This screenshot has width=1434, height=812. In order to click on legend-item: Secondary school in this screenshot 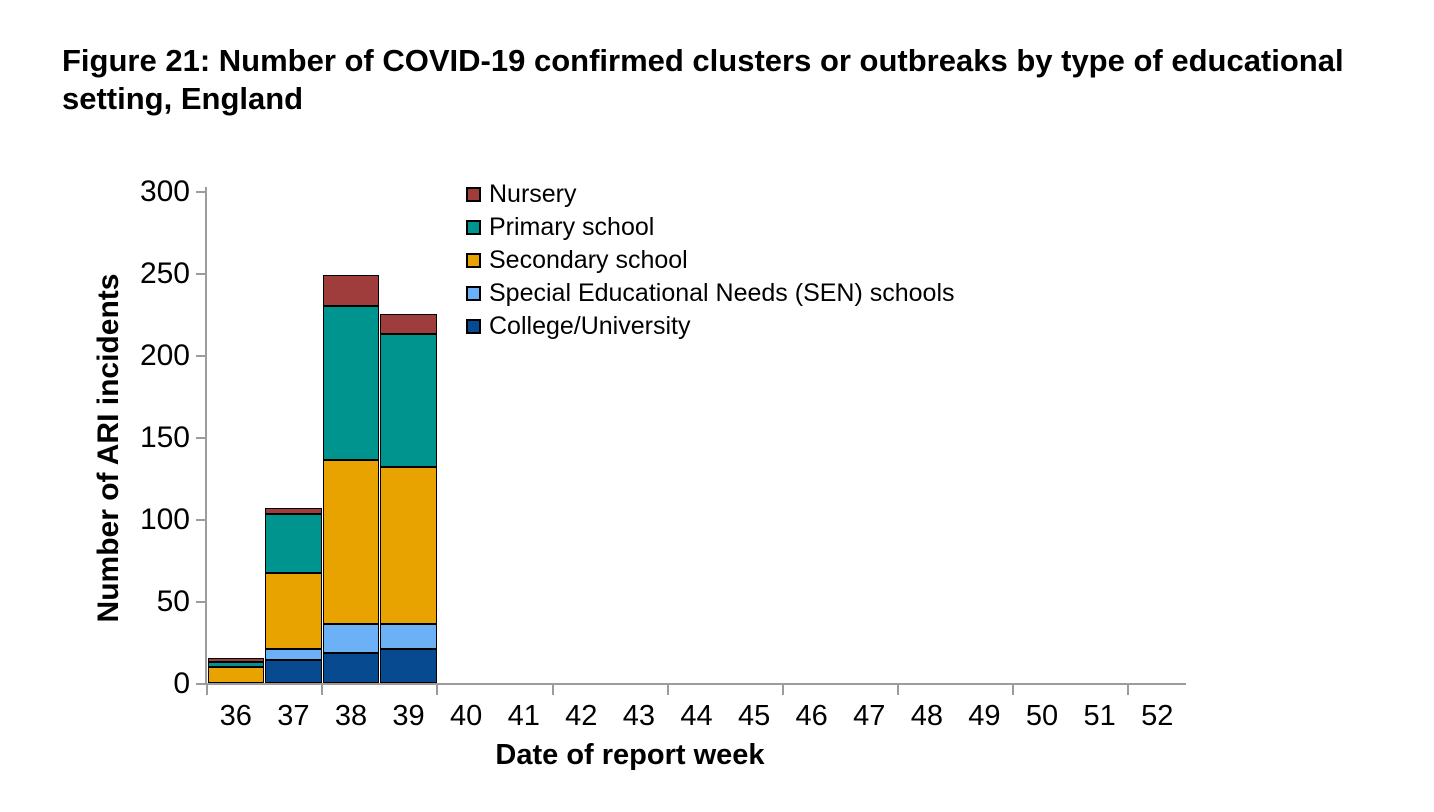, I will do `click(710, 260)`.